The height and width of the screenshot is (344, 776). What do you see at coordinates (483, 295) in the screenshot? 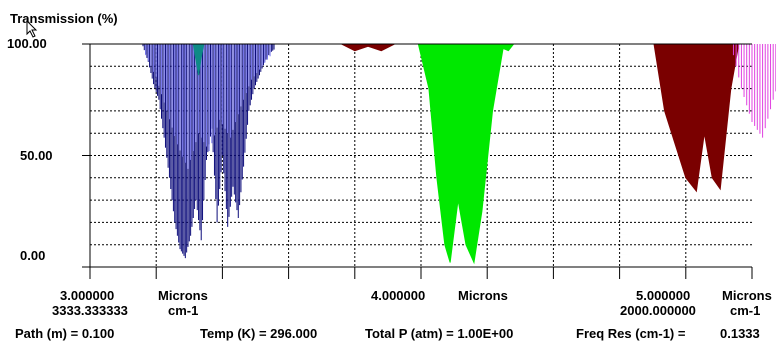
I see `x-axis-units-microns-2: Microns` at bounding box center [483, 295].